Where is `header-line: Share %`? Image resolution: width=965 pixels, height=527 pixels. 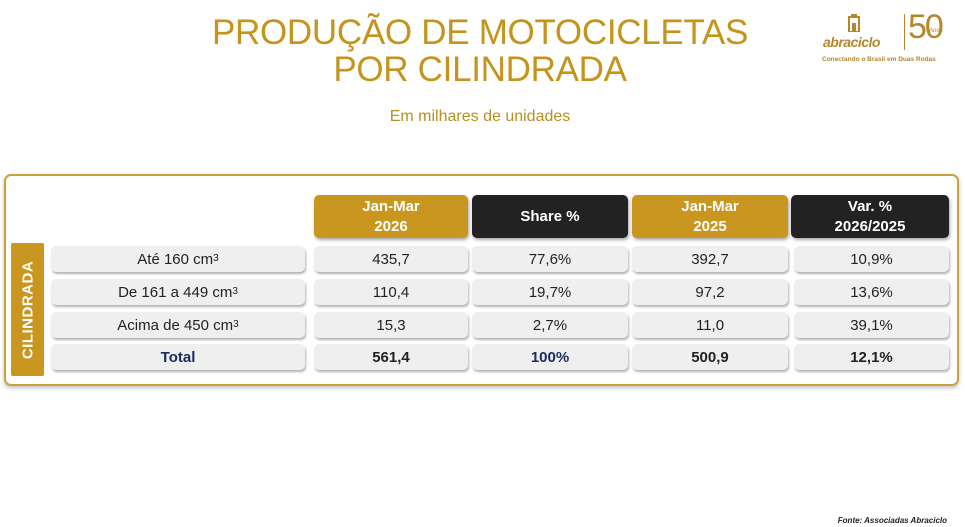 header-line: Share % is located at coordinates (550, 216).